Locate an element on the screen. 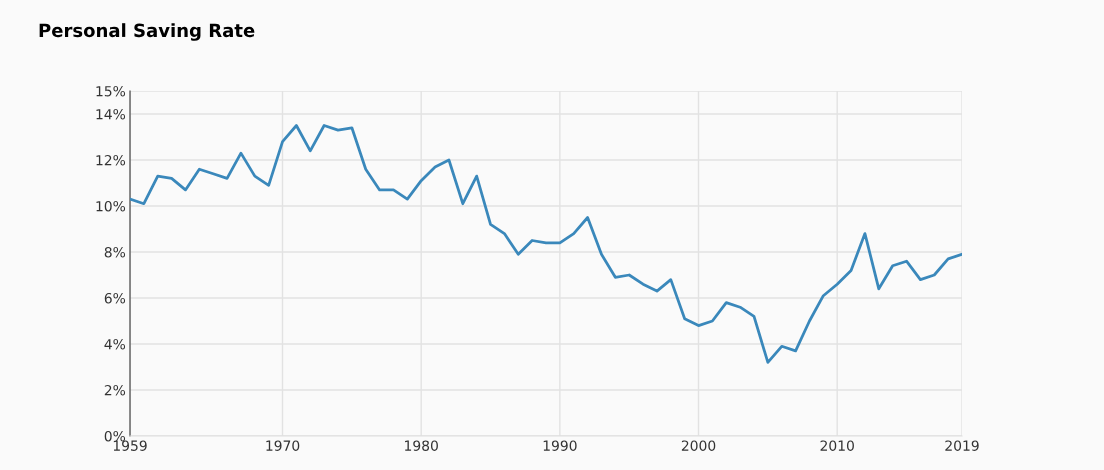 Image resolution: width=1104 pixels, height=470 pixels. y-tick-label: 10% is located at coordinates (111, 206).